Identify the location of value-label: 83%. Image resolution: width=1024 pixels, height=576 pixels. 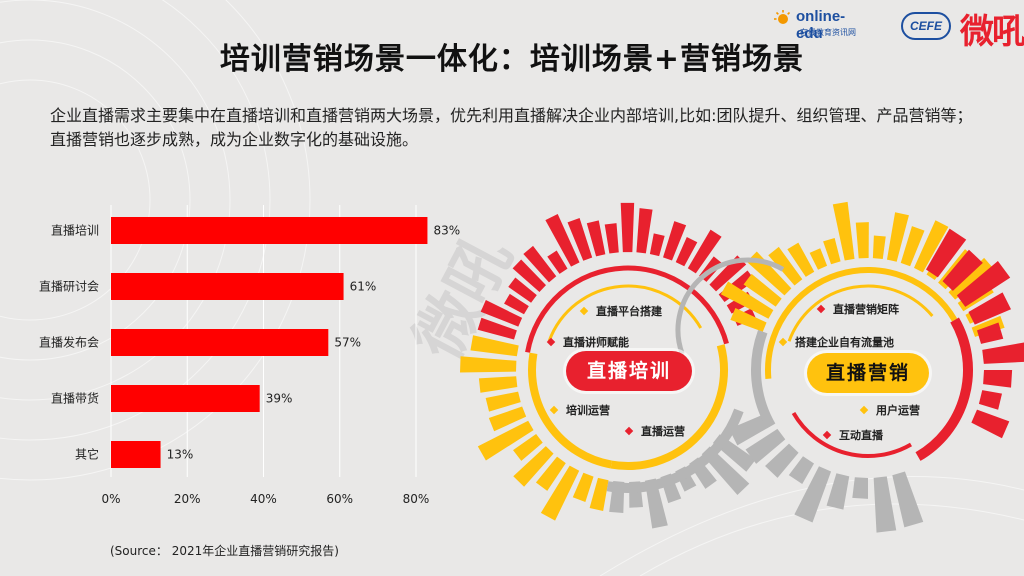
(446, 231).